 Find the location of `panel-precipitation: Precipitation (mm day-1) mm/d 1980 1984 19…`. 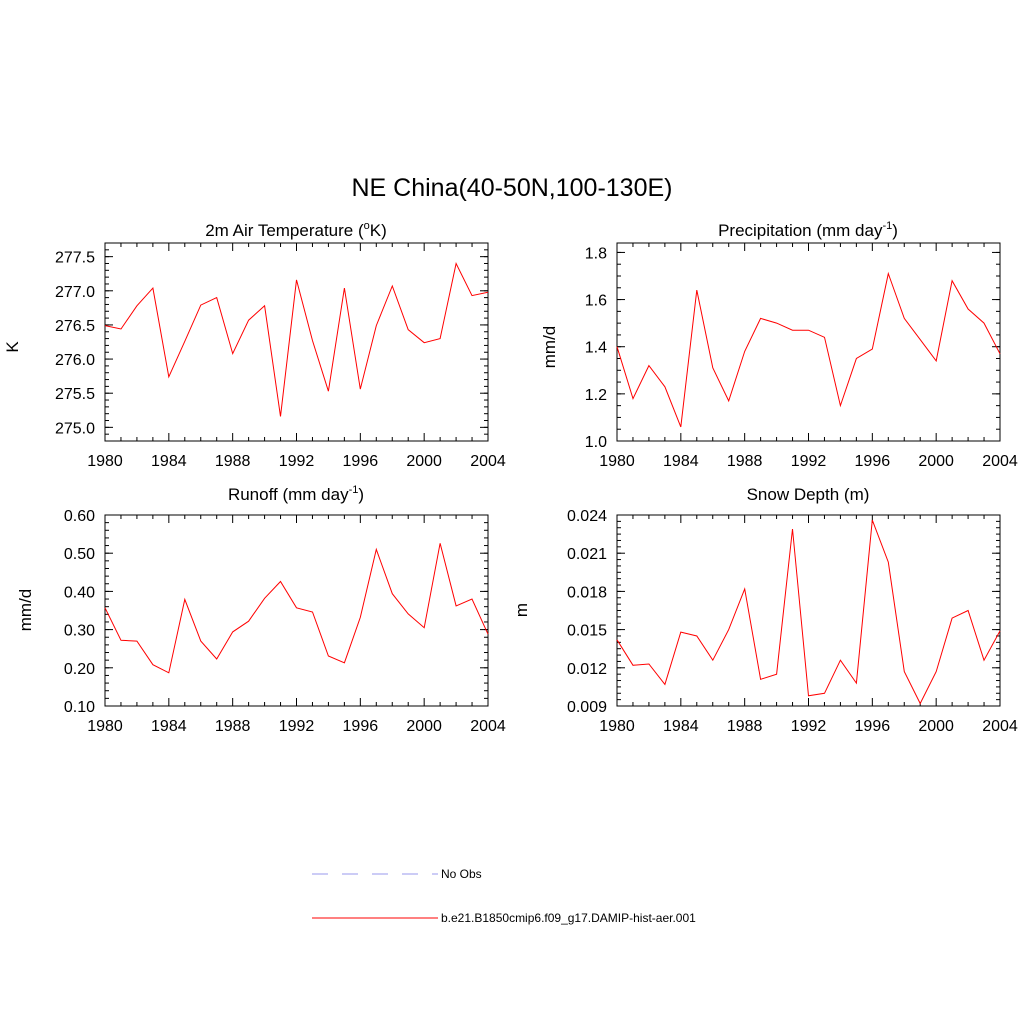

panel-precipitation: Precipitation (mm day-1) mm/d 1980 1984 19… is located at coordinates (779, 345).